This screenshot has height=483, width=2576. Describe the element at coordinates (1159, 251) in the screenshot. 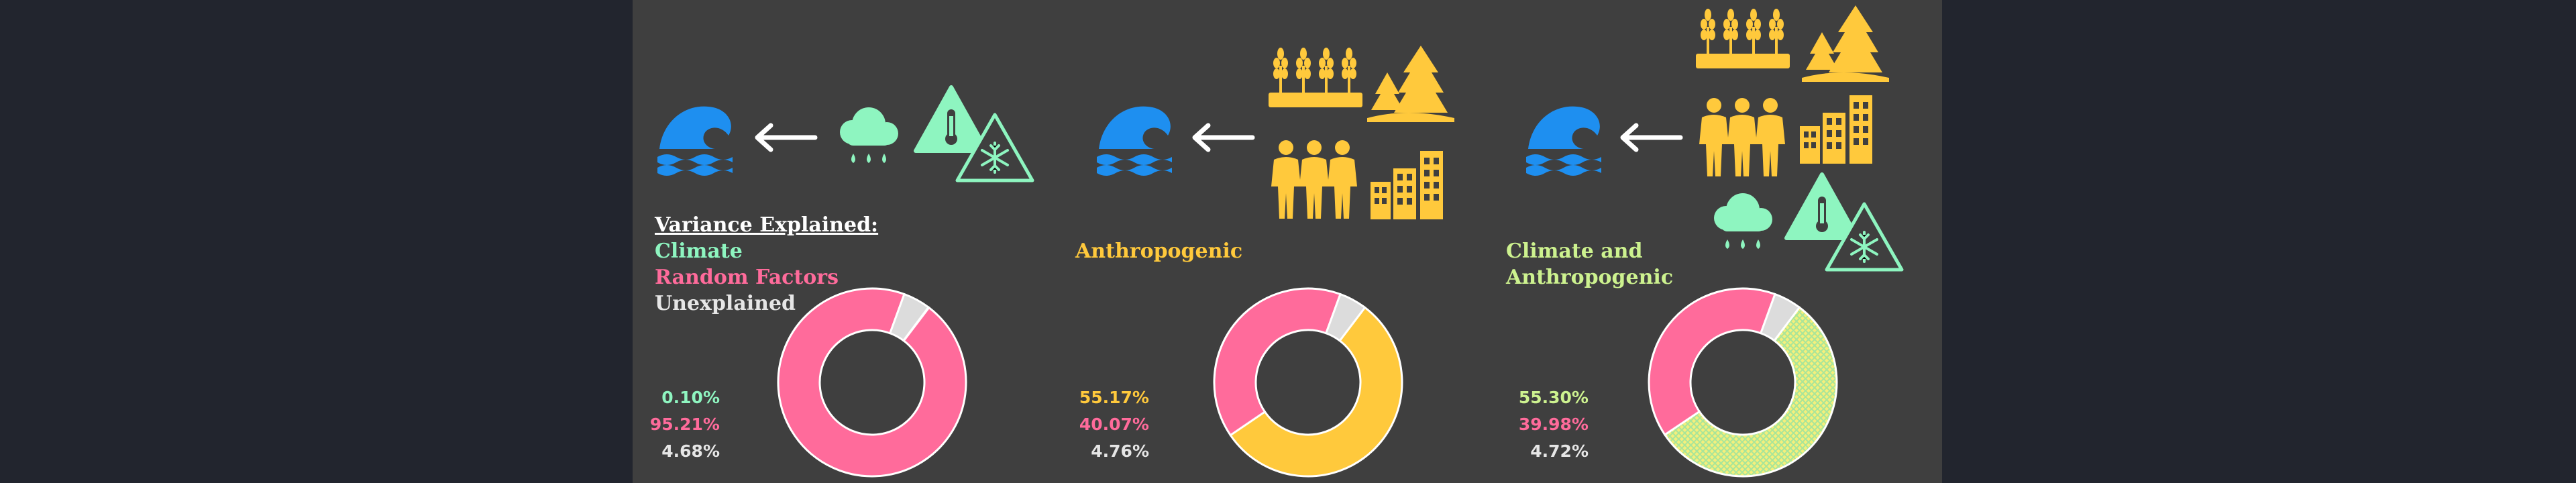

I see `panel-label-anthropogenic: Anthropogenic` at that location.